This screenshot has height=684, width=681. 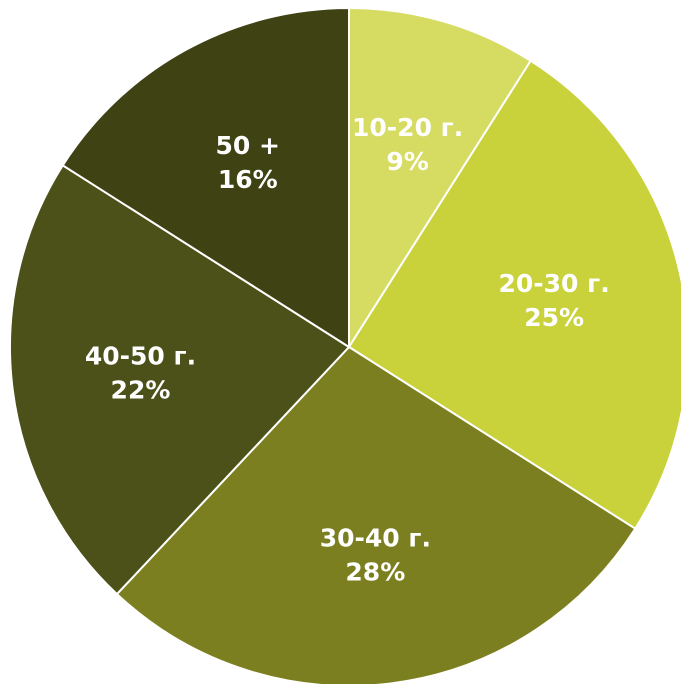 I want to click on slice-percent-4: 22%, so click(x=141, y=389).